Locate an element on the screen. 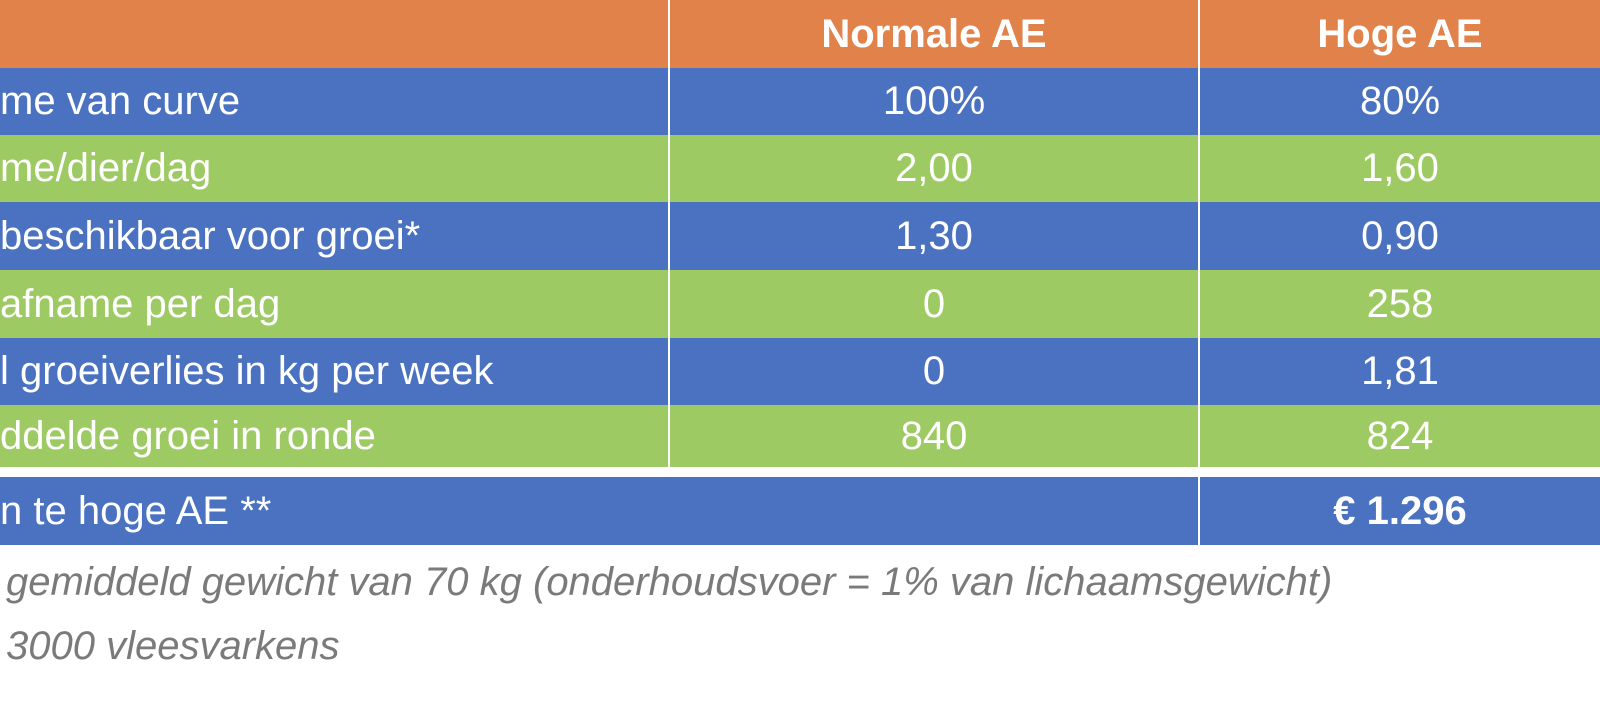 The image size is (1600, 728). table-row: beschikbaar voor groei* 1,30 0,90 is located at coordinates (800, 236).